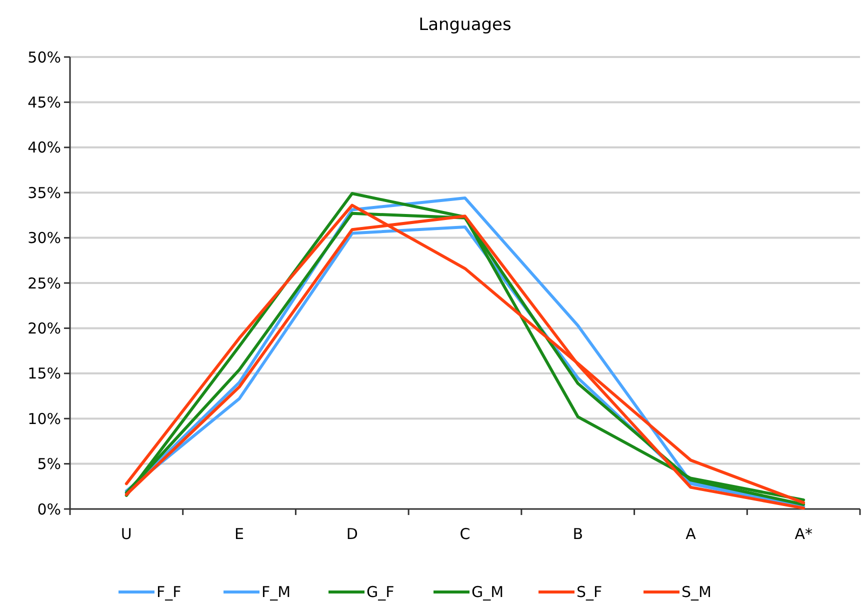 Image resolution: width=867 pixels, height=605 pixels. Describe the element at coordinates (578, 534) in the screenshot. I see `x-tick-label: B` at that location.